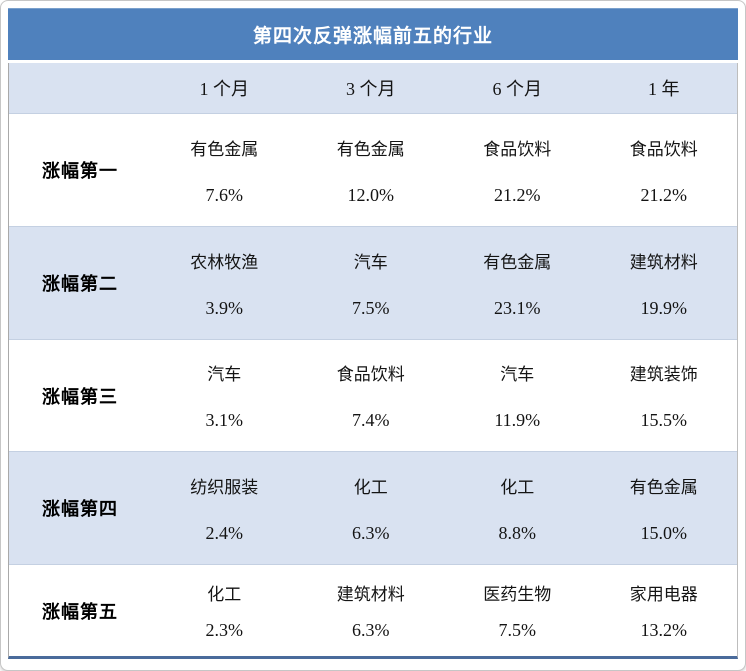 The image size is (746, 671). Describe the element at coordinates (224, 395) in the screenshot. I see `table-cell: 汽车 3.1%` at that location.